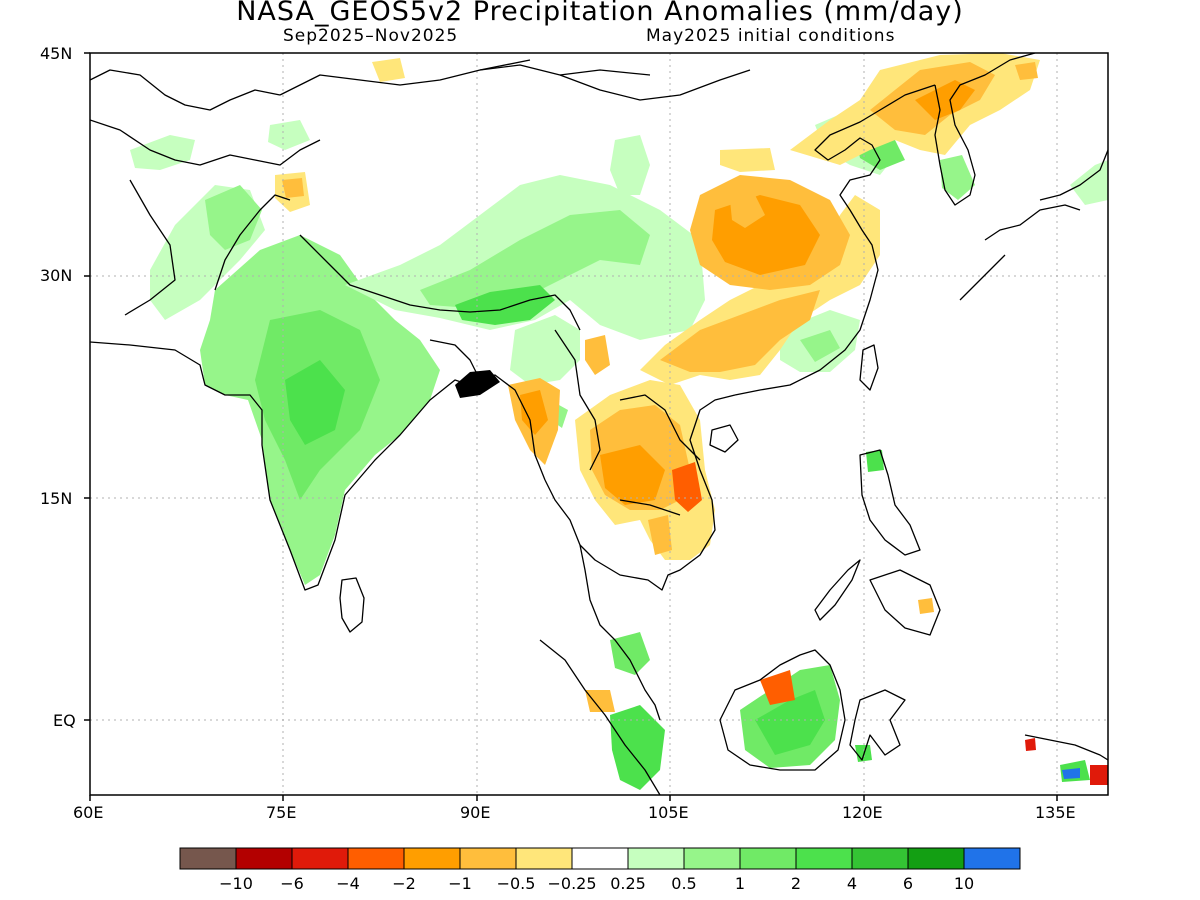  I want to click on lon-label-75e: 75E, so click(281, 812).